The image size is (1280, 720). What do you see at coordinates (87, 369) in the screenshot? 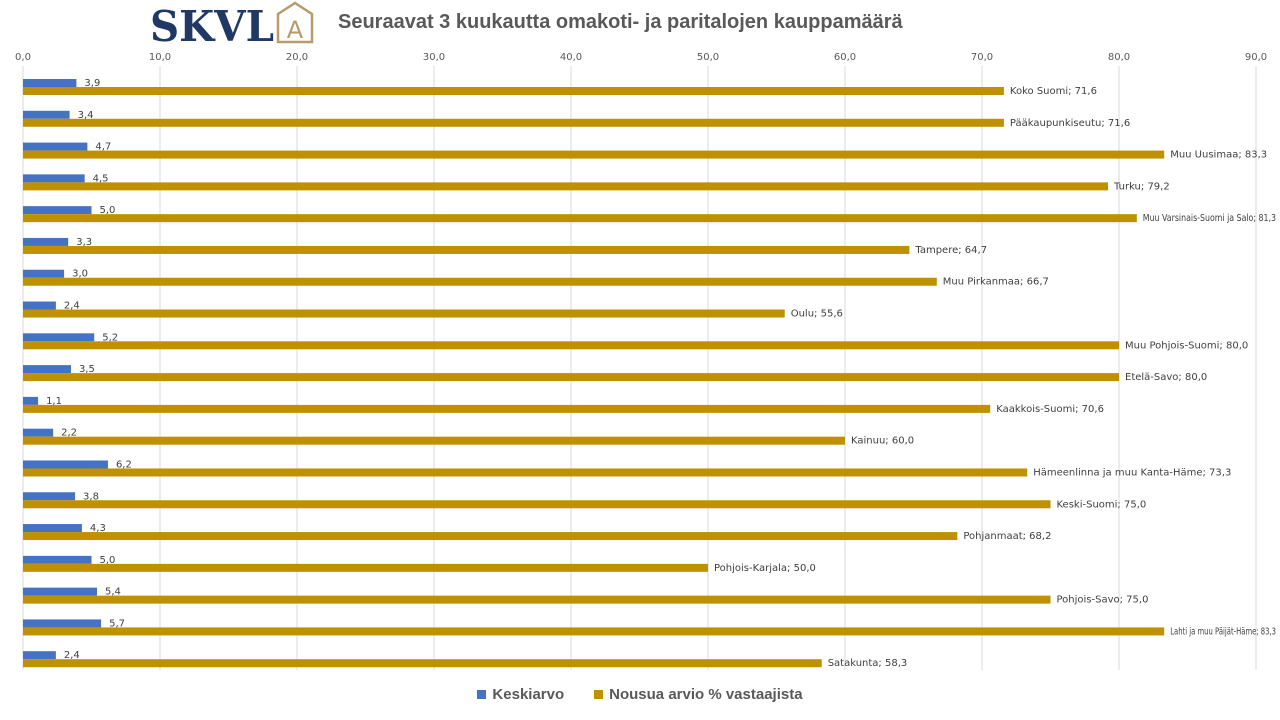
I see `data-label-keskiarvo: 3,5` at bounding box center [87, 369].